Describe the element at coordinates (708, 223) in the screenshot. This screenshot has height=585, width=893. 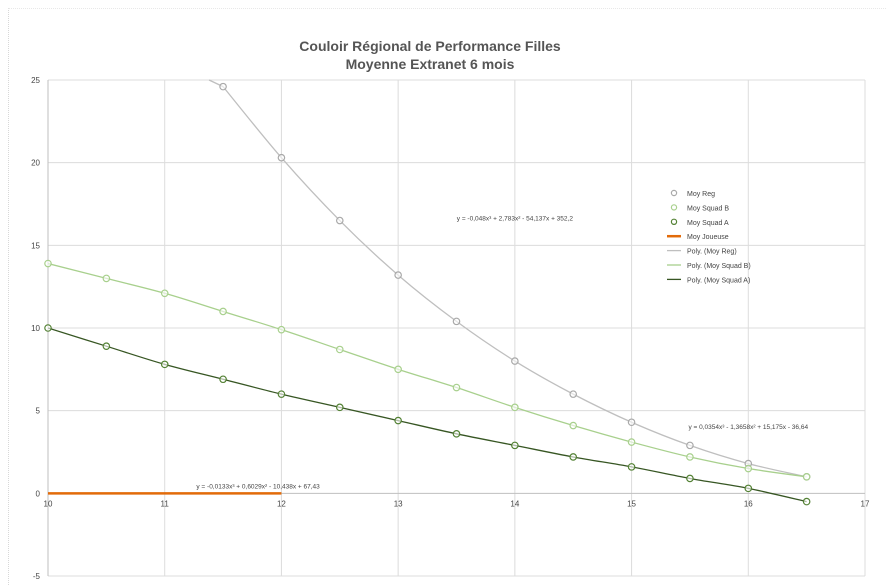
I see `legend-label: Moy Squad A` at that location.